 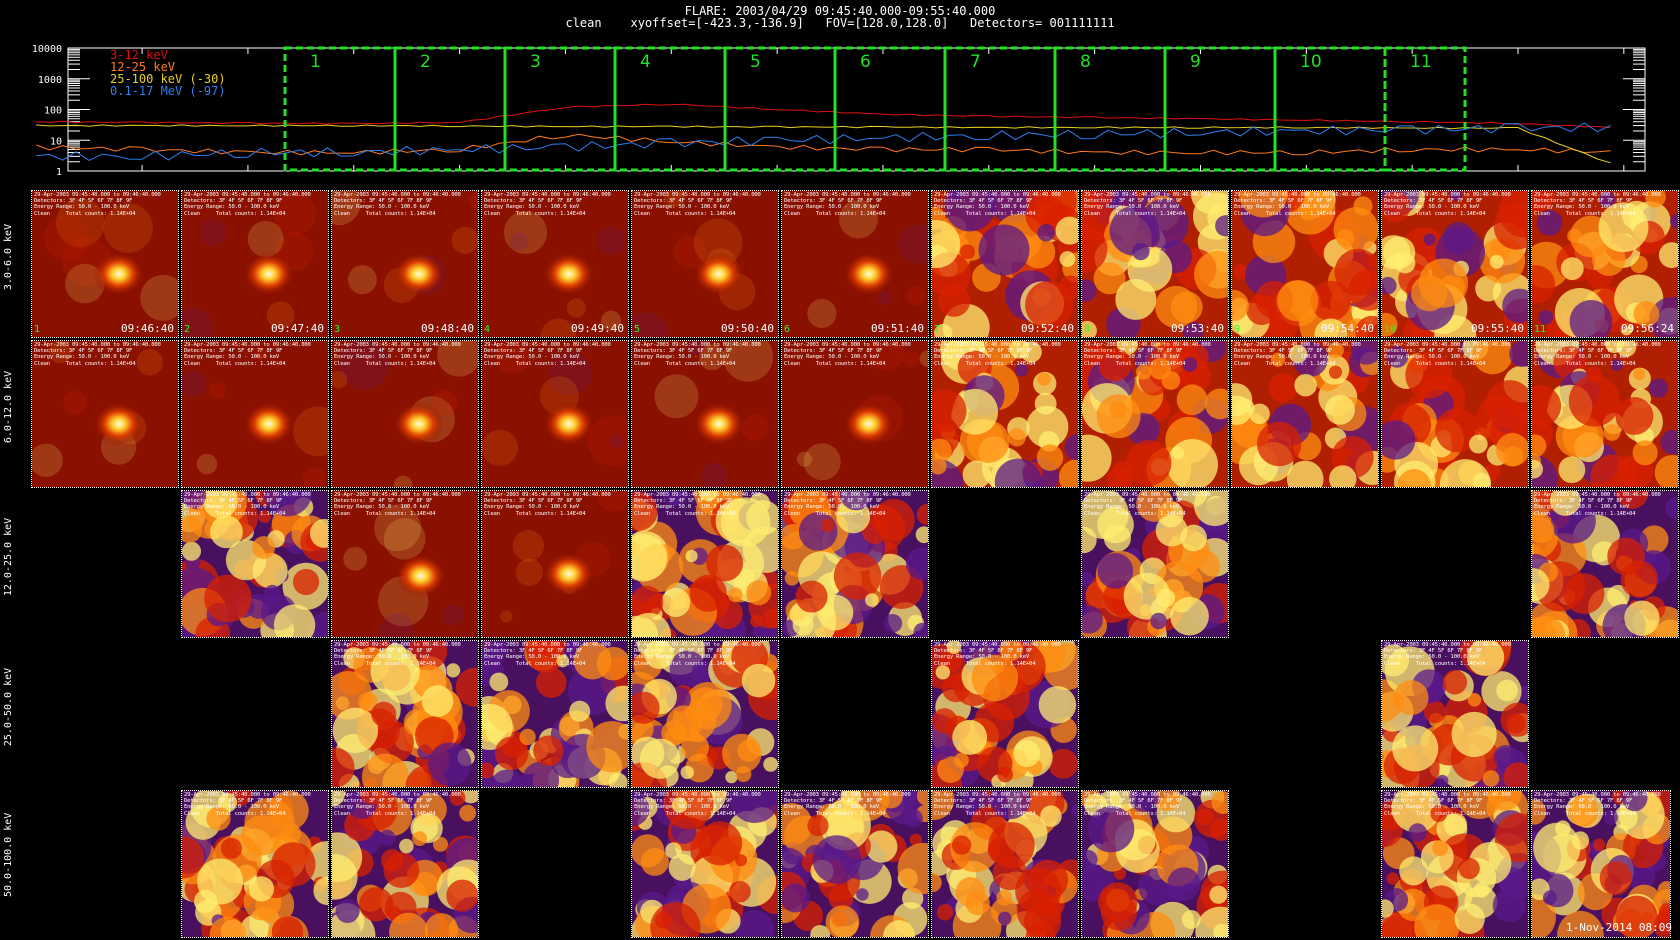 What do you see at coordinates (147, 328) in the screenshot?
I see `tile-time-label: 09:46:40` at bounding box center [147, 328].